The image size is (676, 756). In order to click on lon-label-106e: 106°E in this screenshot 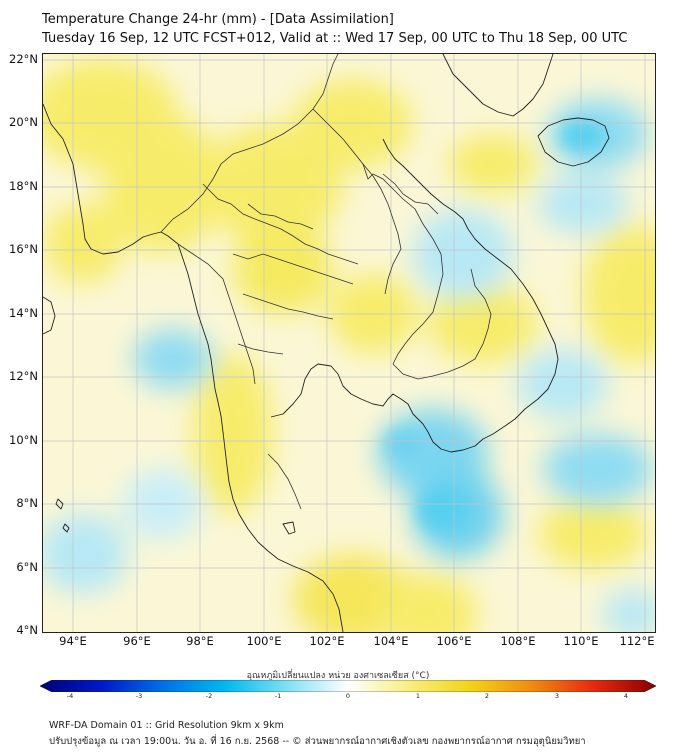, I will do `click(454, 641)`.